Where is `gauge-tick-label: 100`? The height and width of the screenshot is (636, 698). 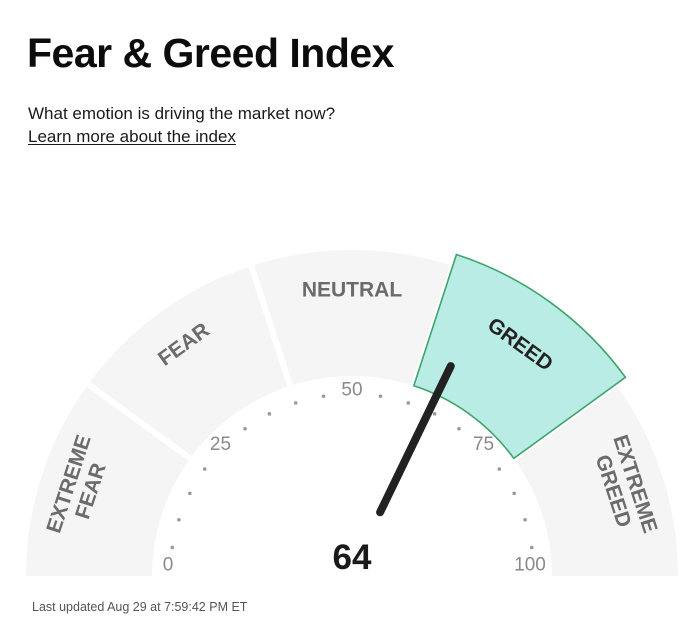
gauge-tick-label: 100 is located at coordinates (530, 565).